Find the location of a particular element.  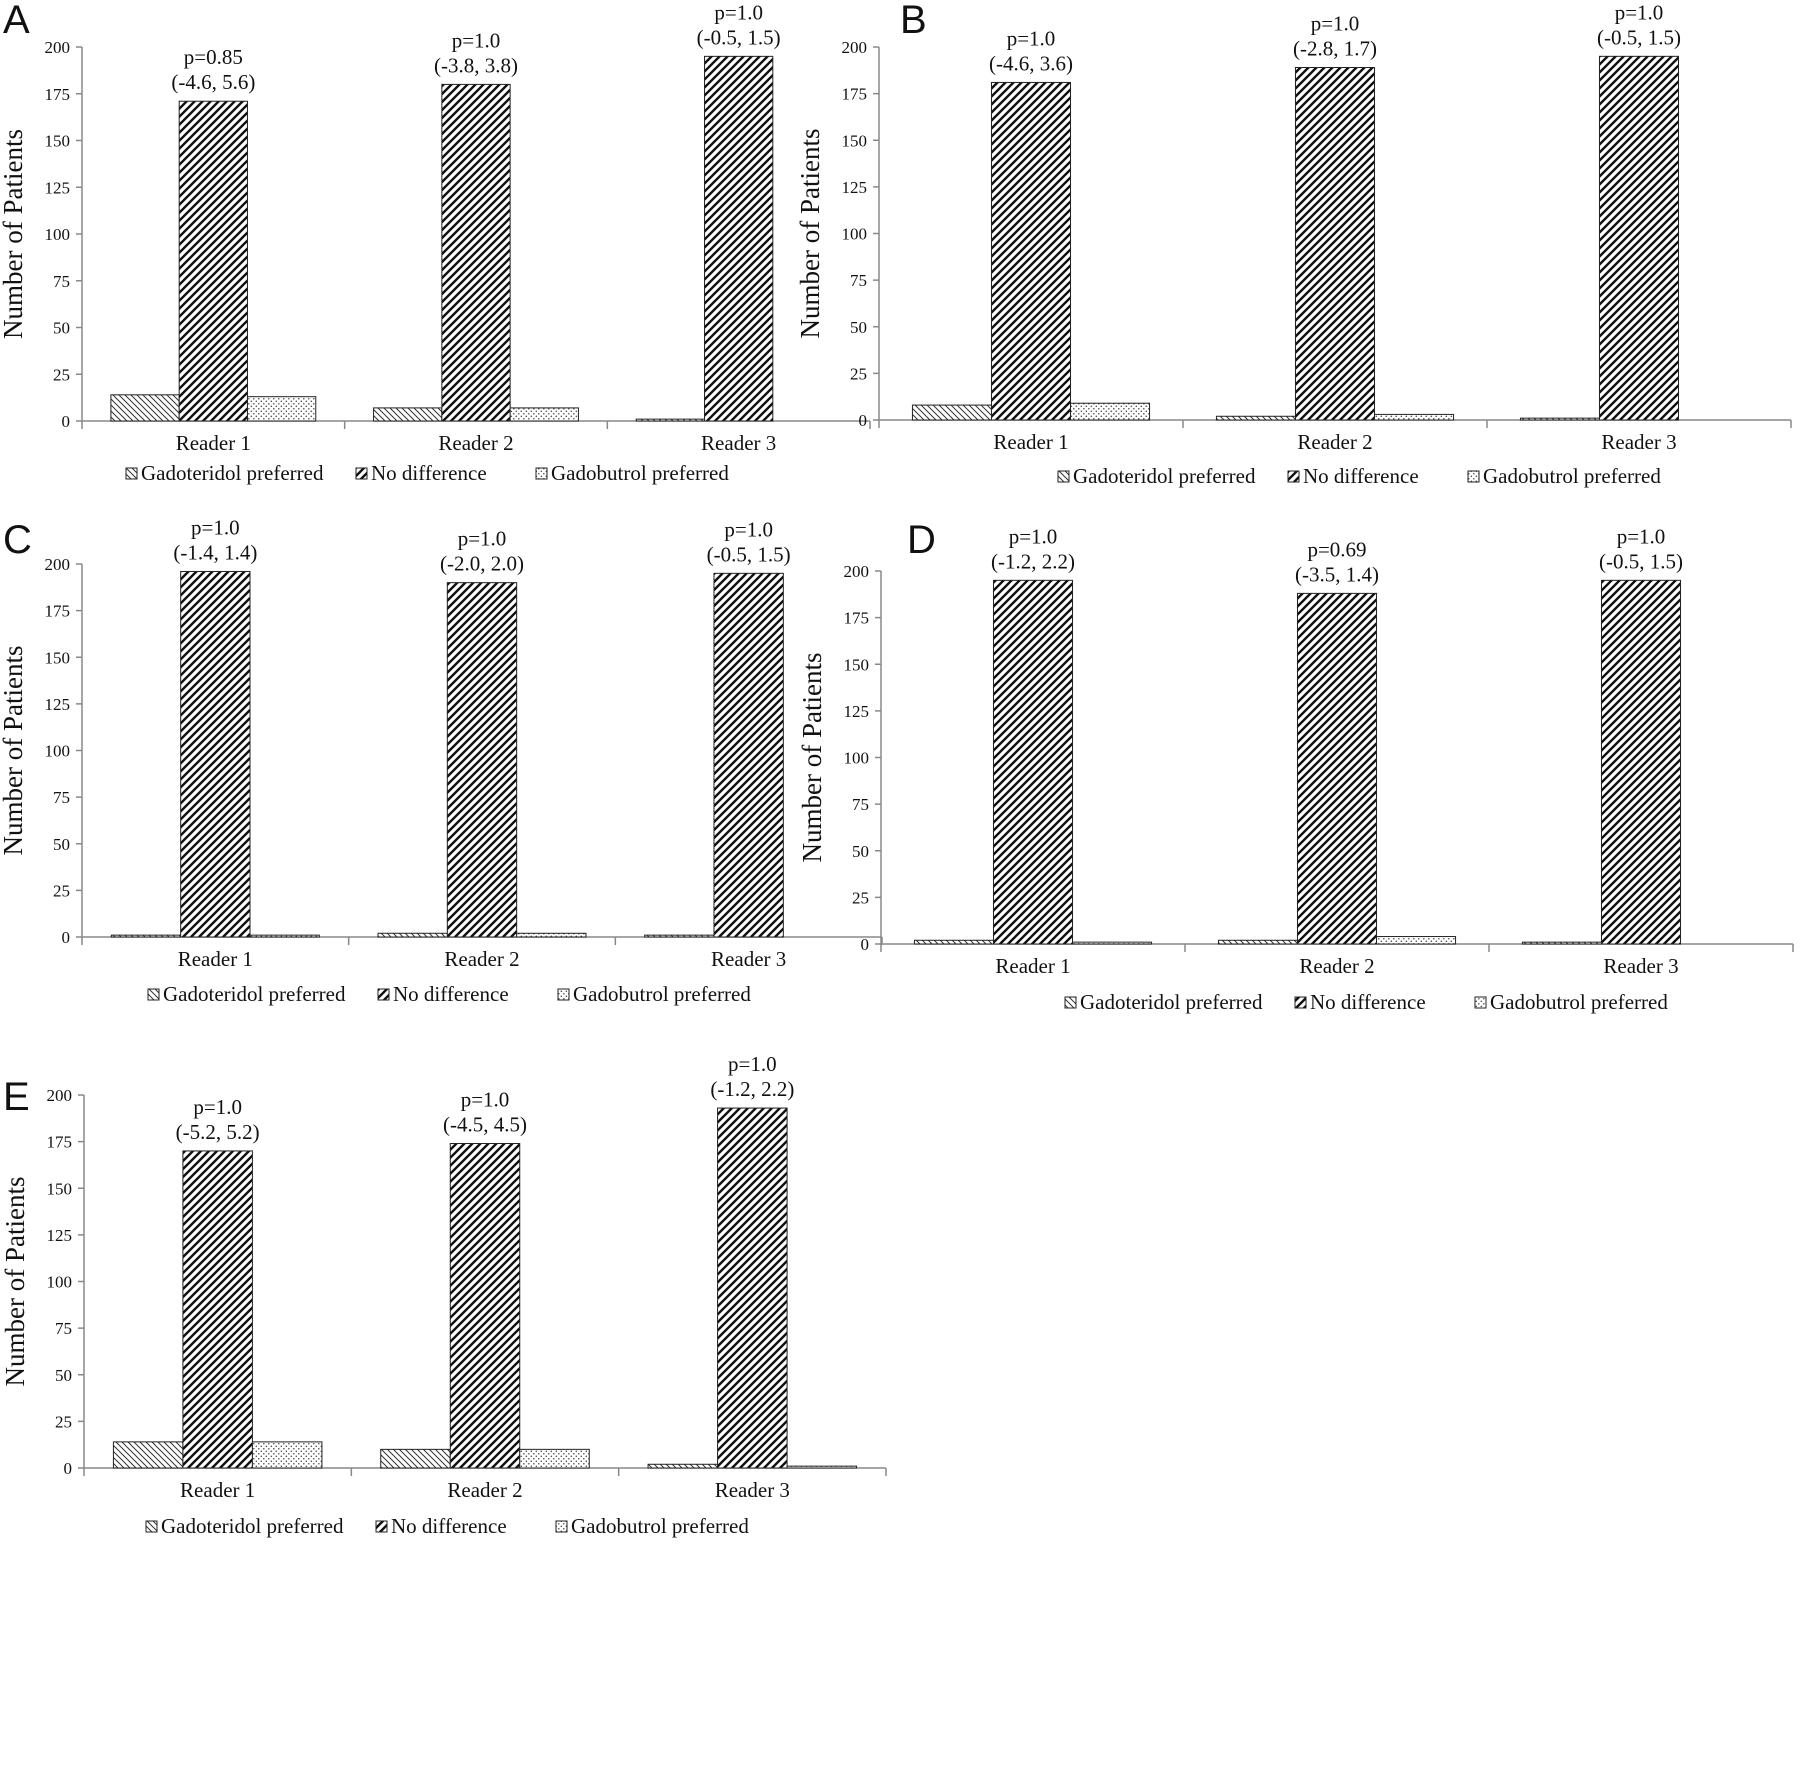

legend-swatch-no-difference is located at coordinates (381, 1526).